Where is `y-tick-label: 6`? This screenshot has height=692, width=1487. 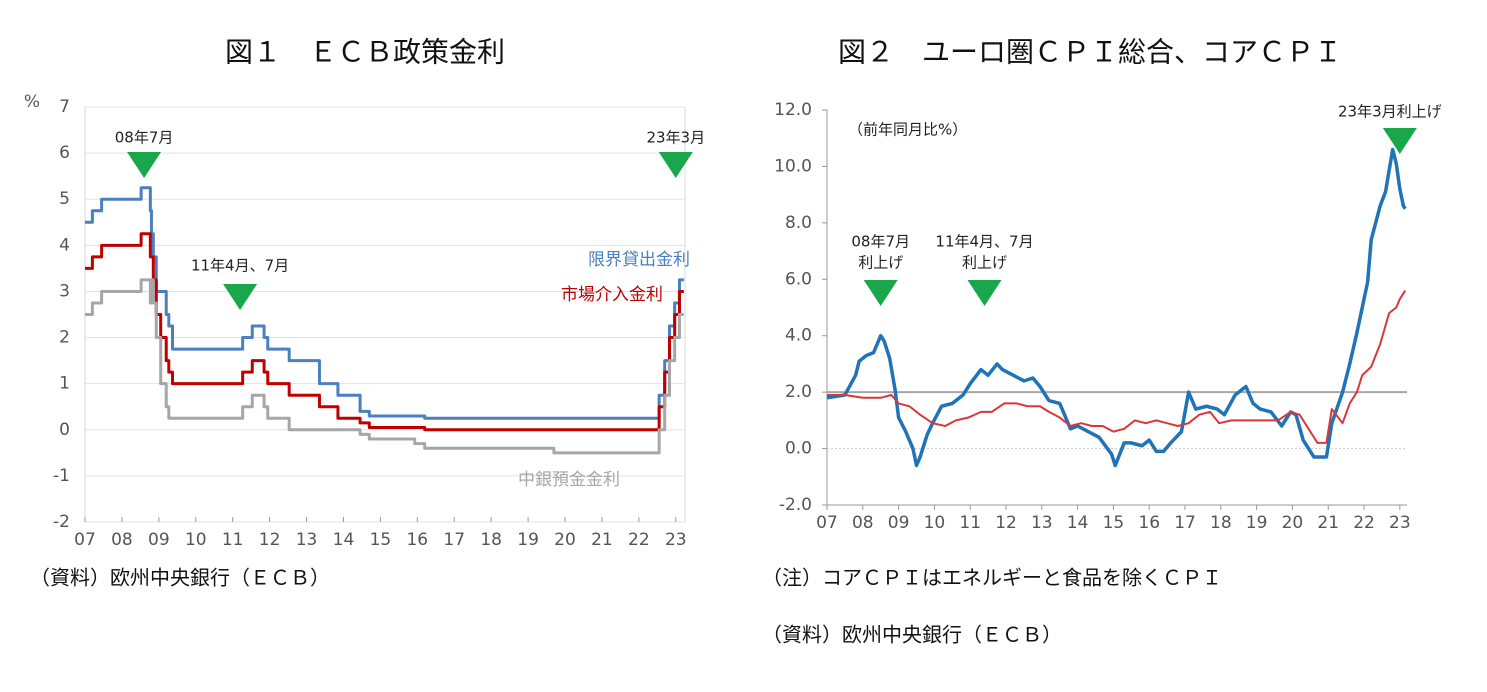
y-tick-label: 6 is located at coordinates (64, 153).